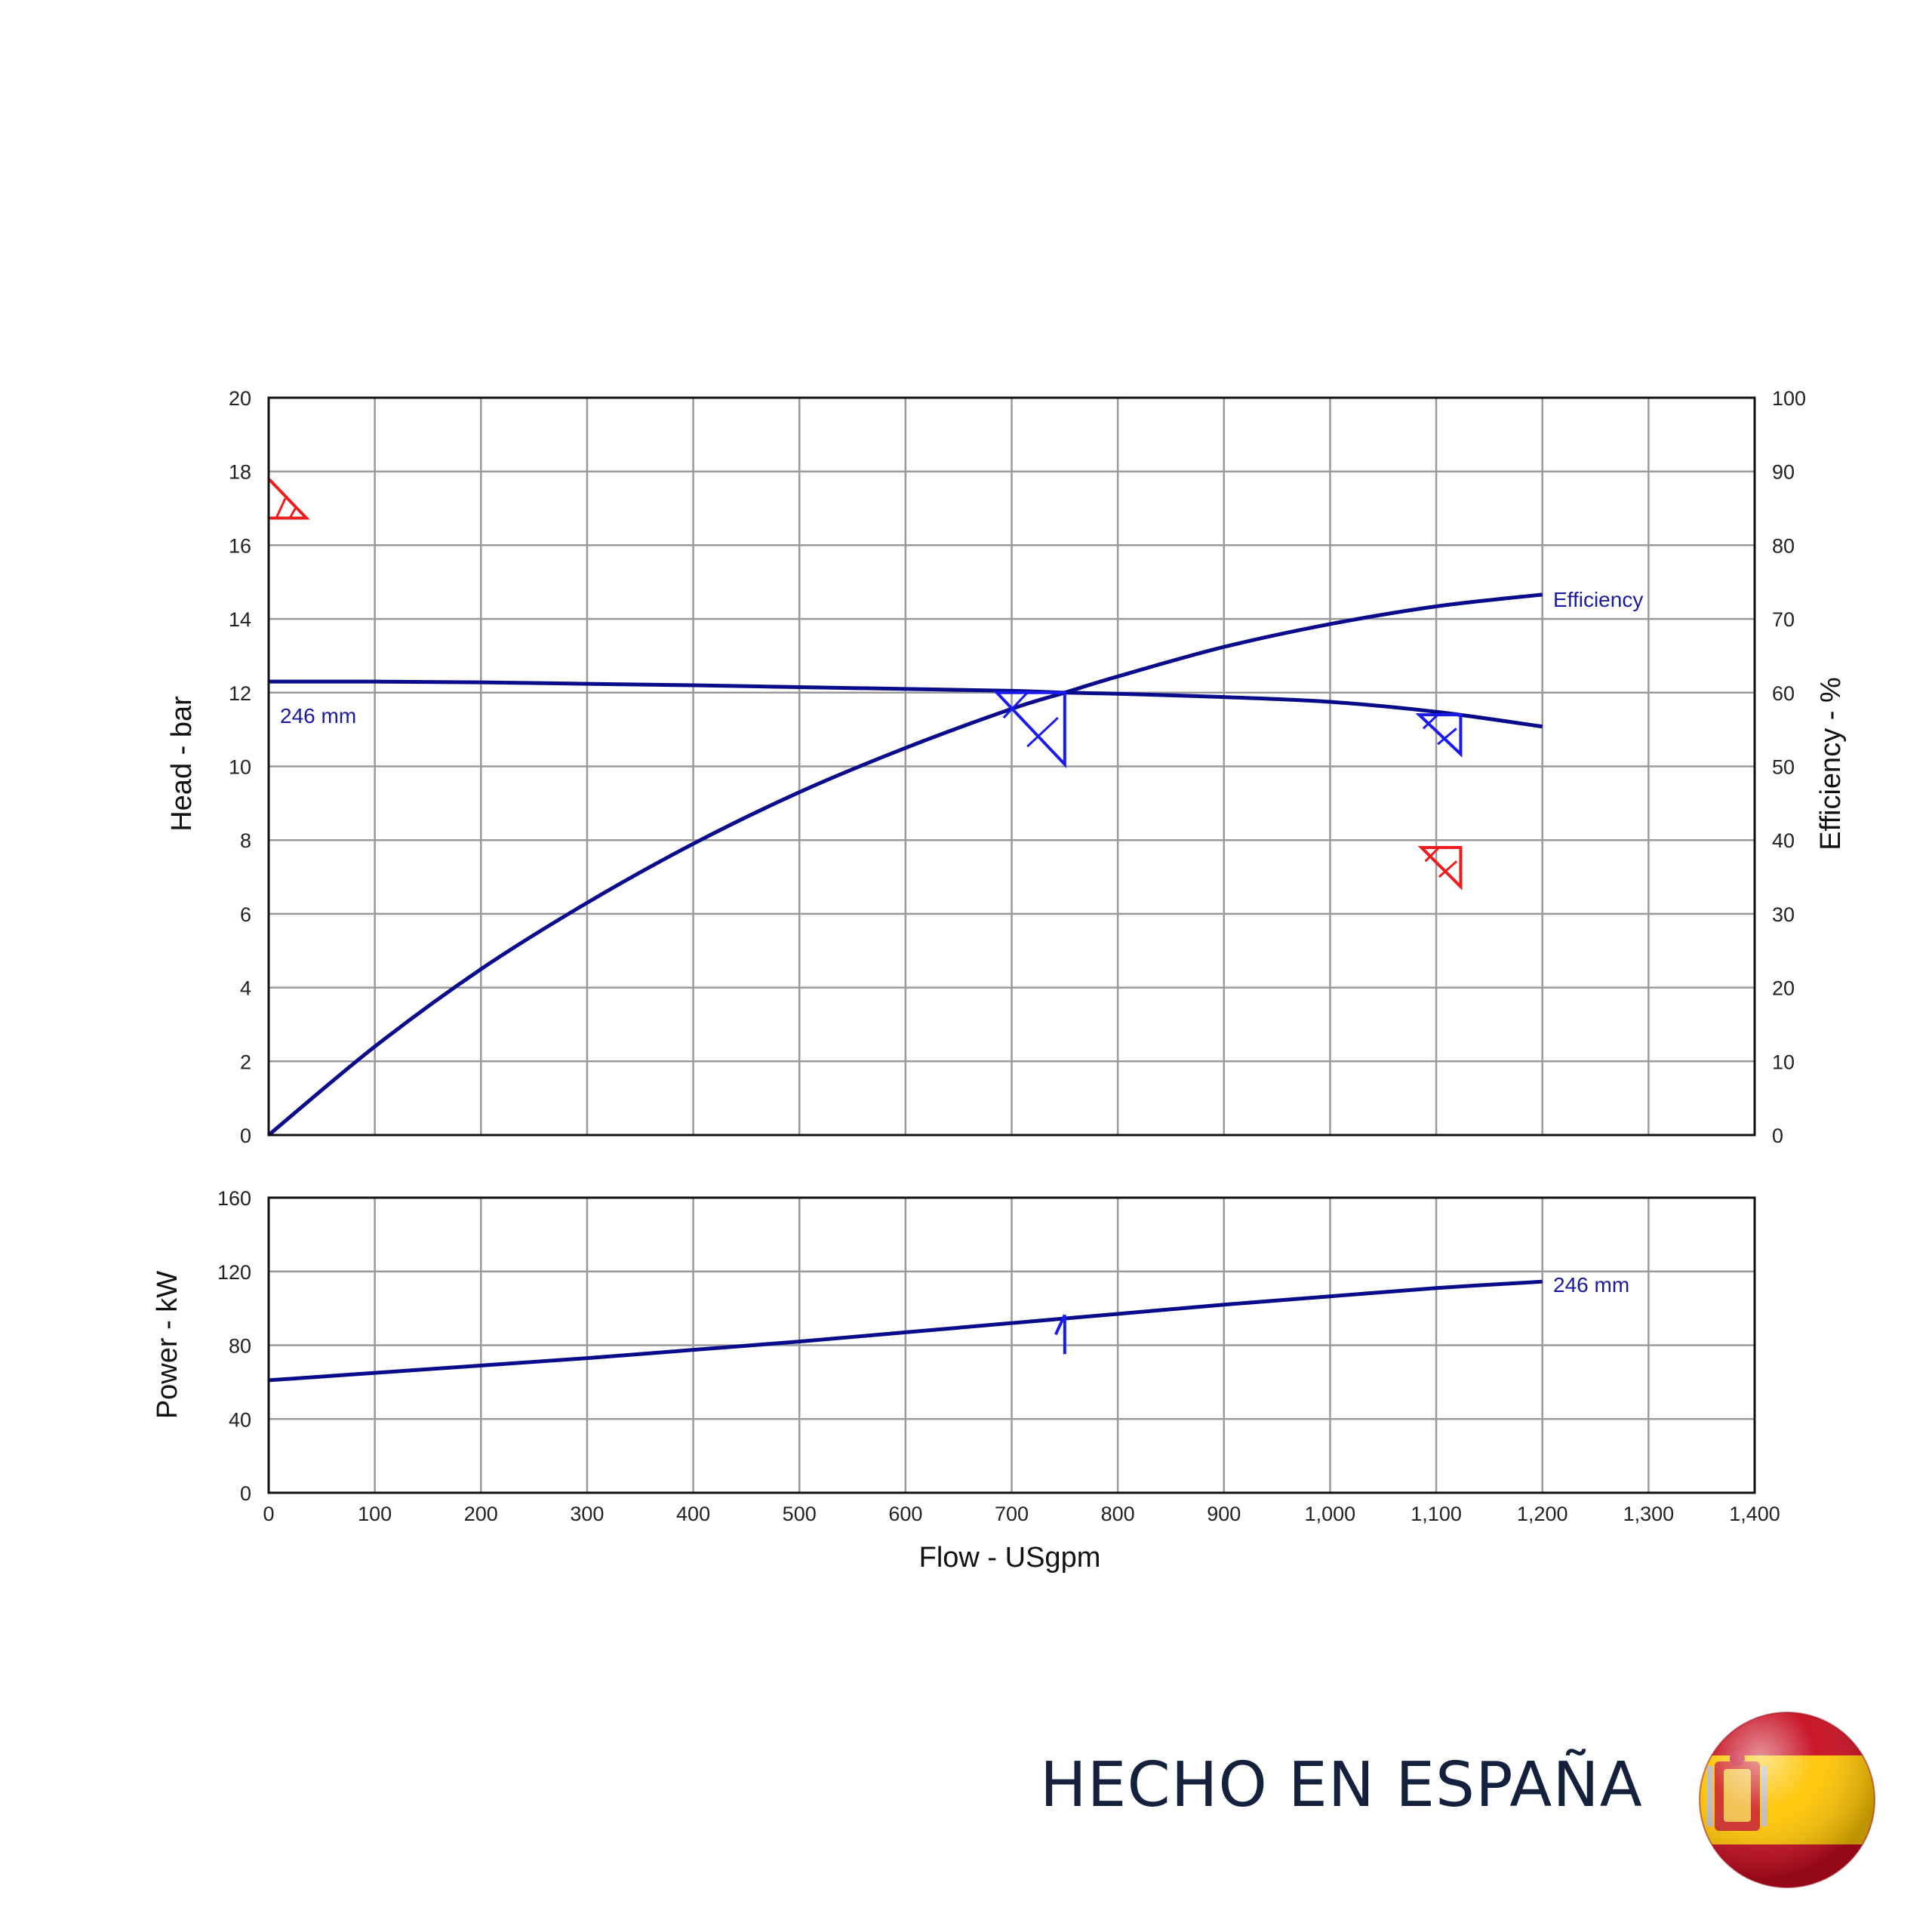 The image size is (1932, 1932). What do you see at coordinates (1787, 1800) in the screenshot?
I see `spain-flag-sphere-icon` at bounding box center [1787, 1800].